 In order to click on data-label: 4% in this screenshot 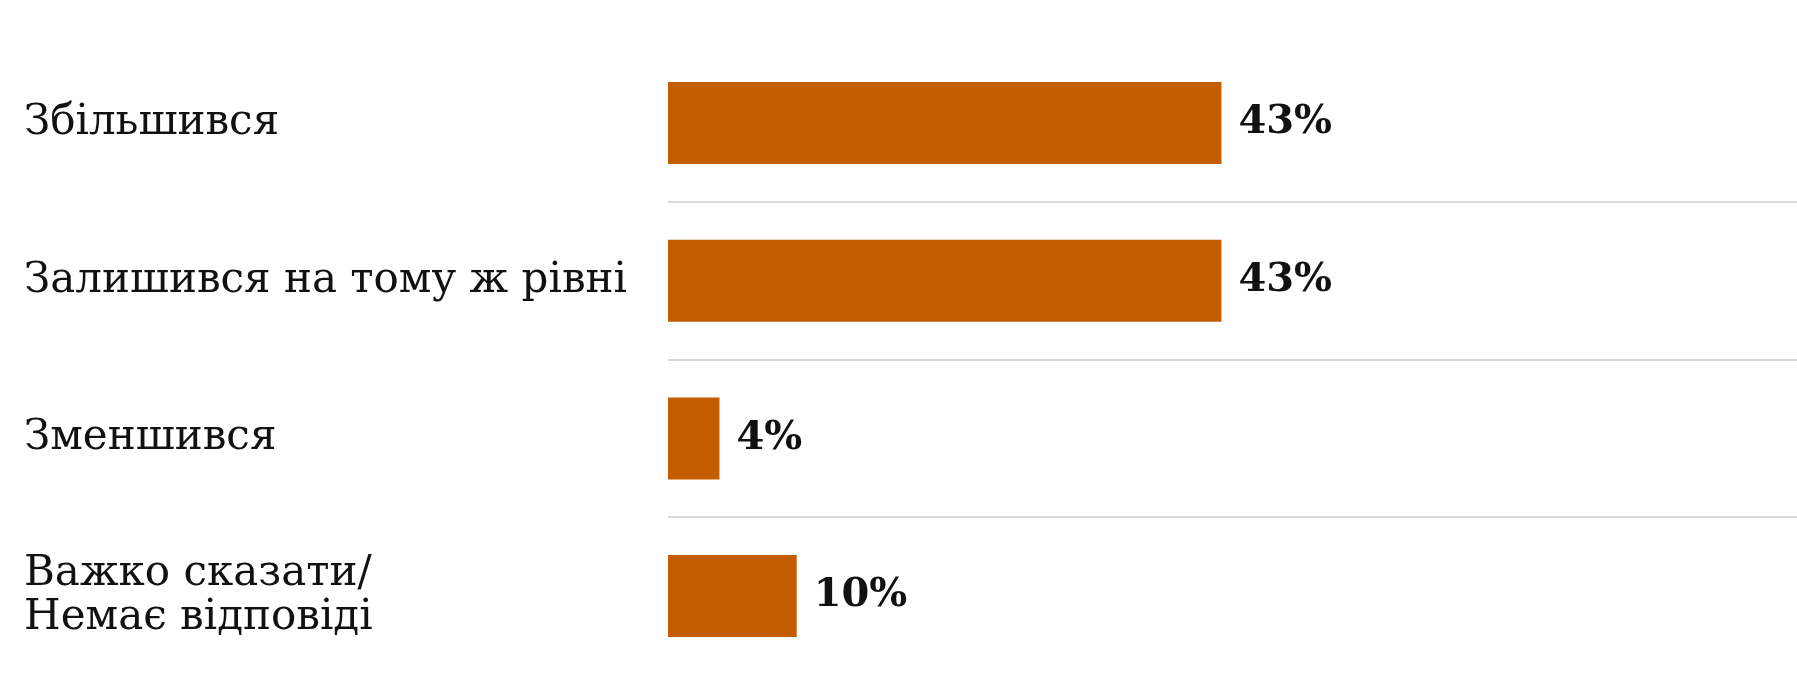, I will do `click(769, 434)`.